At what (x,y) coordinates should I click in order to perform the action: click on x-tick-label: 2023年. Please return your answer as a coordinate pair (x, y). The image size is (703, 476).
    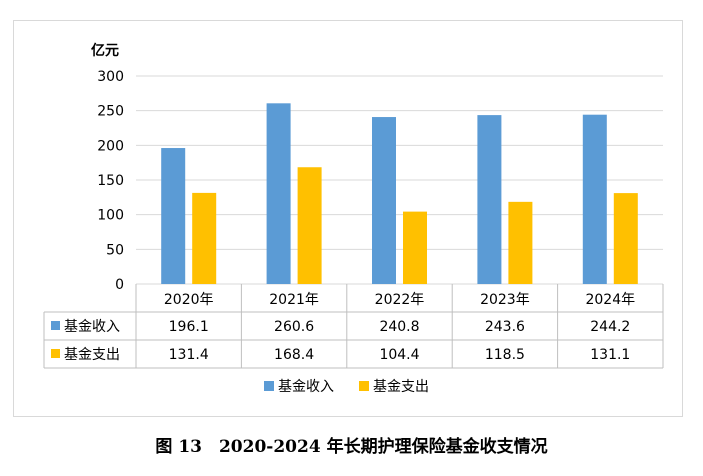
    Looking at the image, I should click on (505, 300).